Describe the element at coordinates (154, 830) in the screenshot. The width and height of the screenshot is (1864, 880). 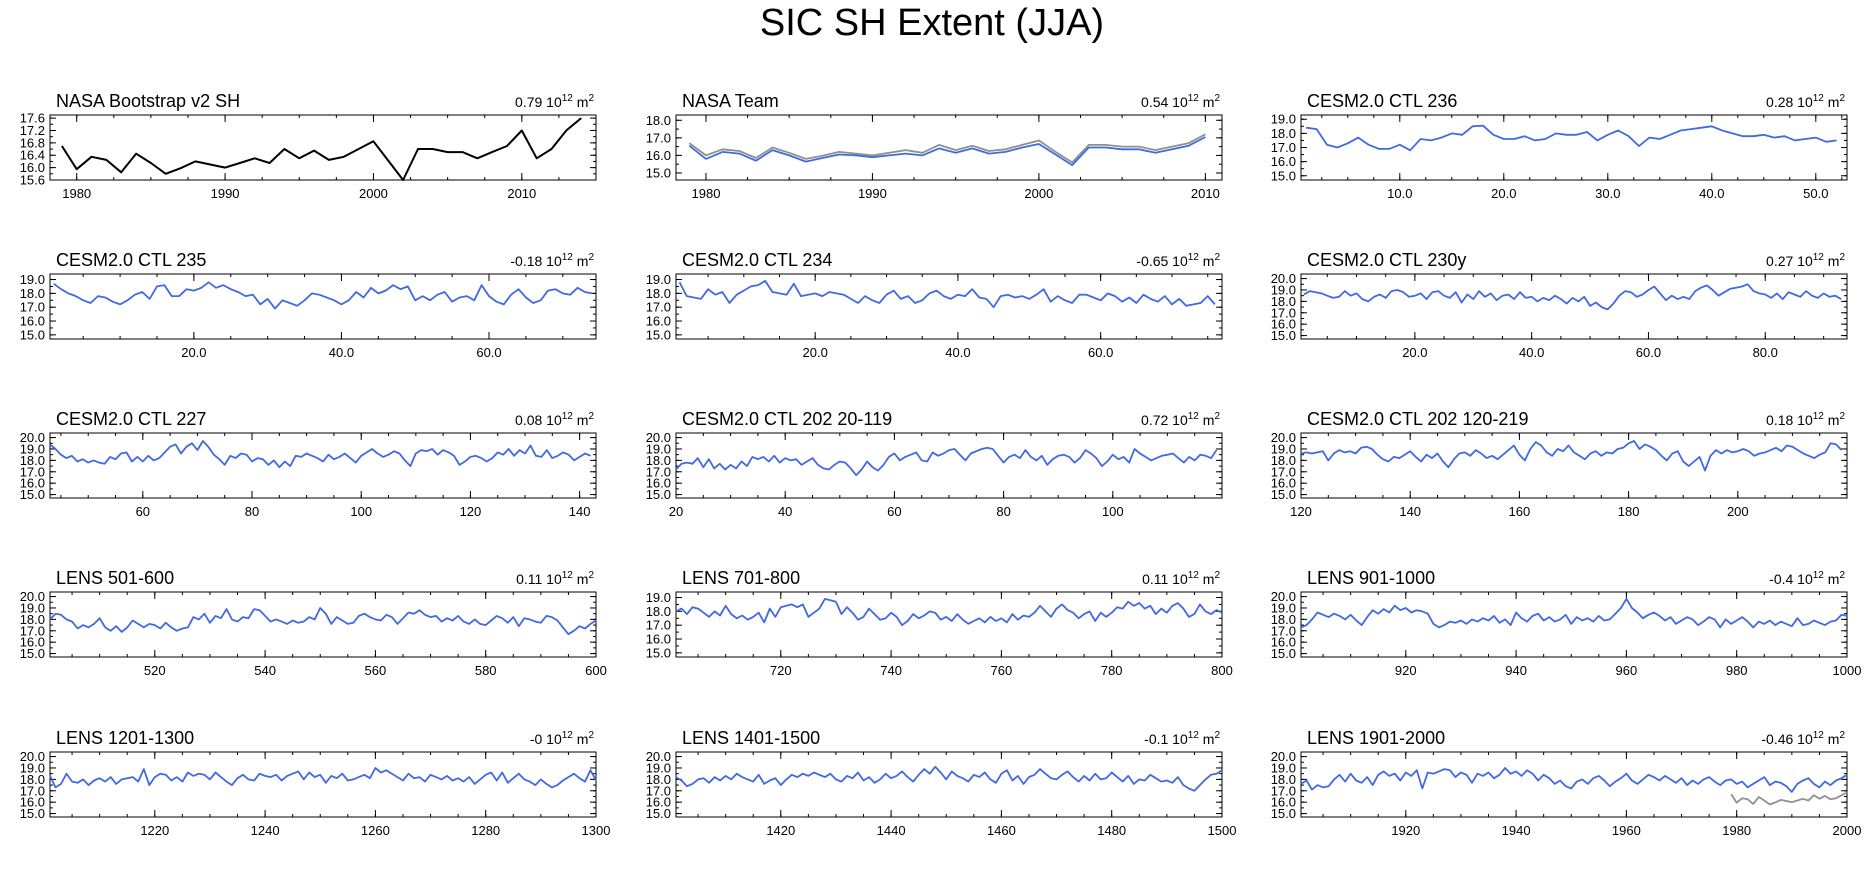
I see `x-tick-label: 1220` at that location.